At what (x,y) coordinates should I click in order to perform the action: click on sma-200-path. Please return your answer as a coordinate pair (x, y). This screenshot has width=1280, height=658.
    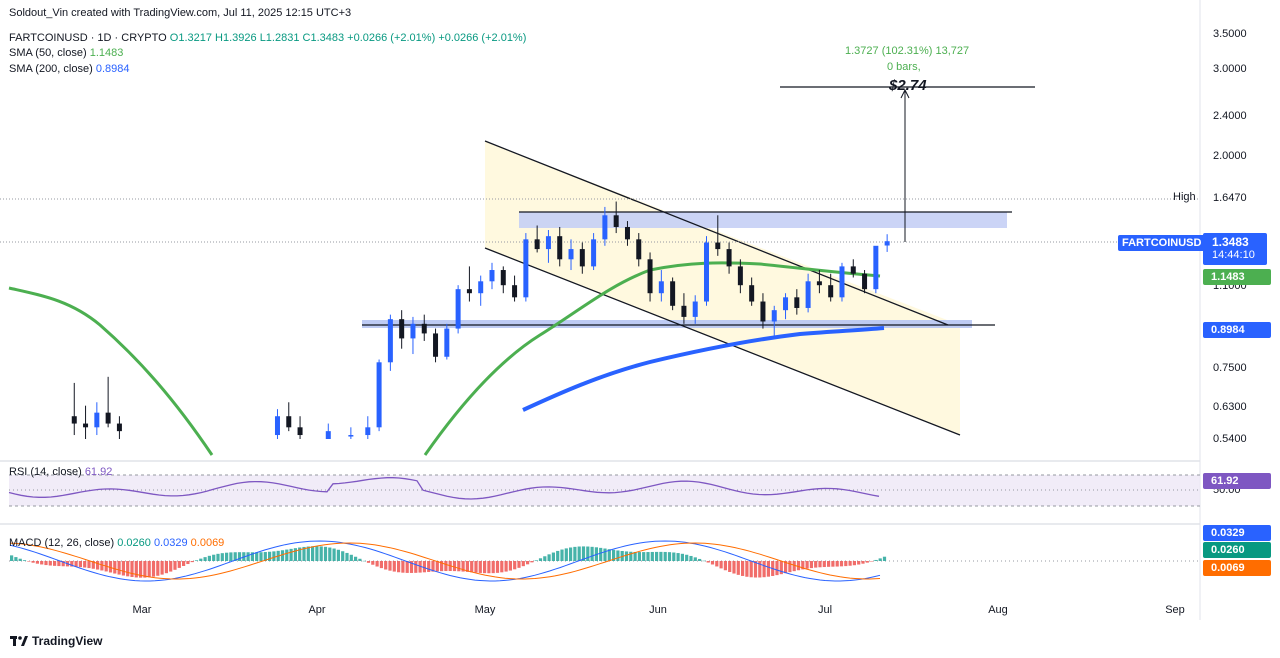
    Looking at the image, I should click on (703, 369).